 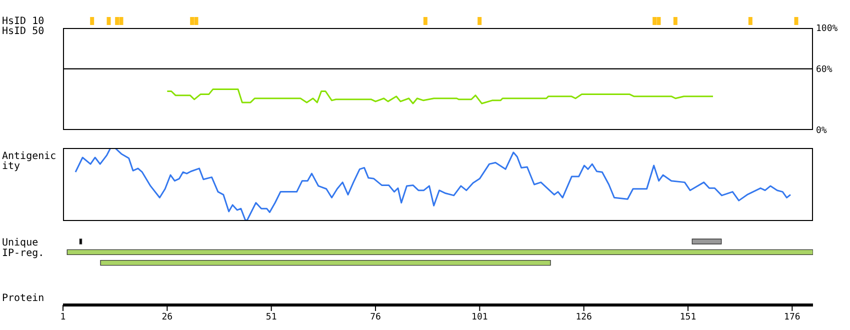 What do you see at coordinates (167, 317) in the screenshot?
I see `x-tick-label: 26` at bounding box center [167, 317].